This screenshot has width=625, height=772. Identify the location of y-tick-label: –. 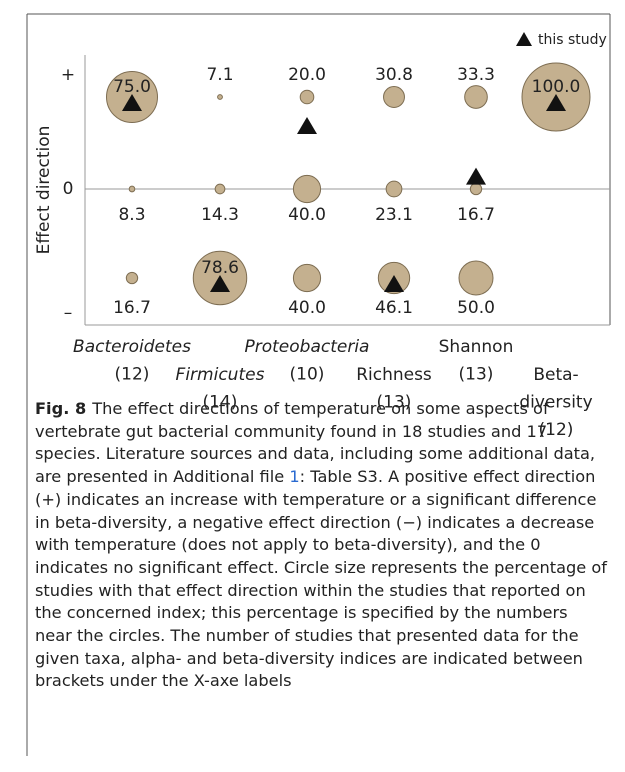
(68, 313).